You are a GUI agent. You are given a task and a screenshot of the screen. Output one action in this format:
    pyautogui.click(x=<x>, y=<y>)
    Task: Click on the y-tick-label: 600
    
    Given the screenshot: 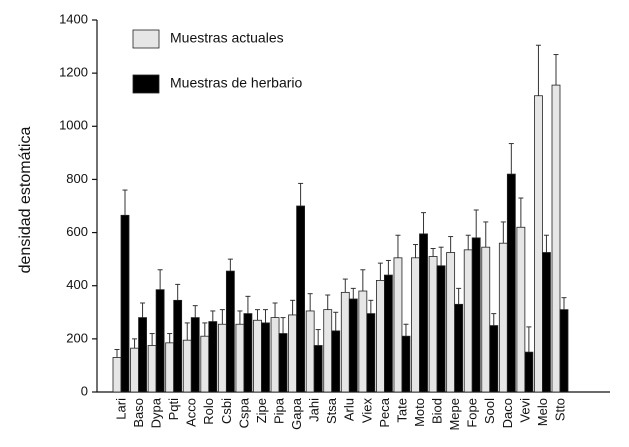 What is the action you would take?
    pyautogui.click(x=77, y=231)
    